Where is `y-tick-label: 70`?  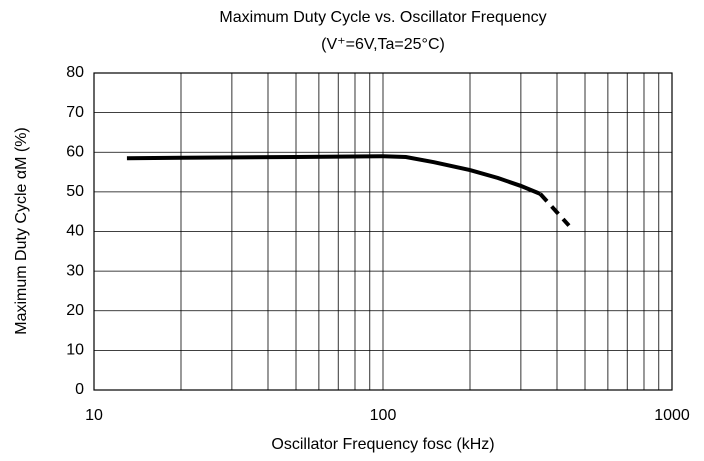 y-tick-label: 70 is located at coordinates (75, 112).